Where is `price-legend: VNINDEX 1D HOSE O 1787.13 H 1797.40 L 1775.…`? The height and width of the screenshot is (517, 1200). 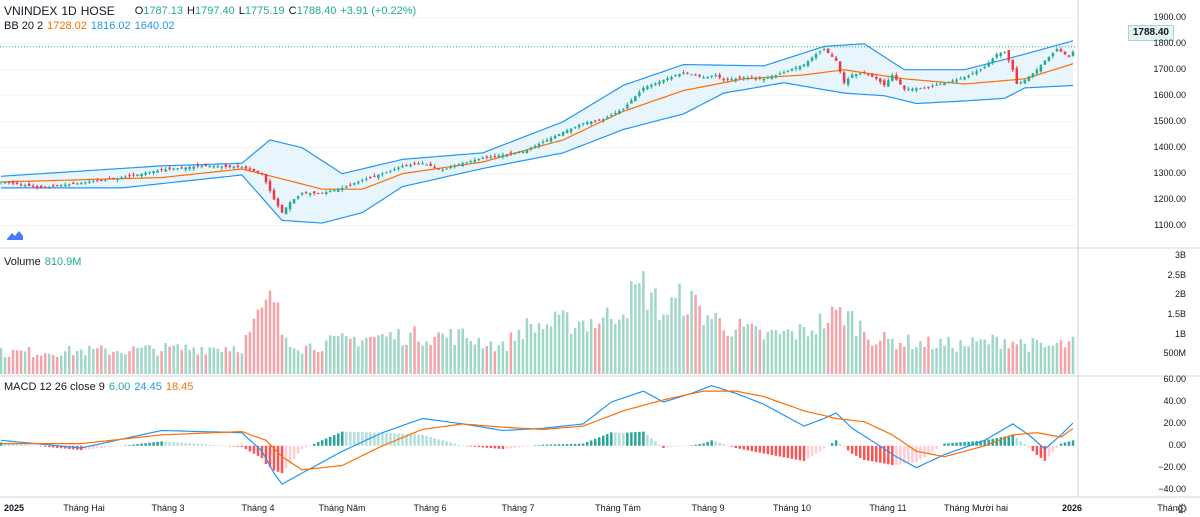
price-legend: VNINDEX 1D HOSE O 1787.13 H 1797.40 L 1775.… is located at coordinates (210, 11).